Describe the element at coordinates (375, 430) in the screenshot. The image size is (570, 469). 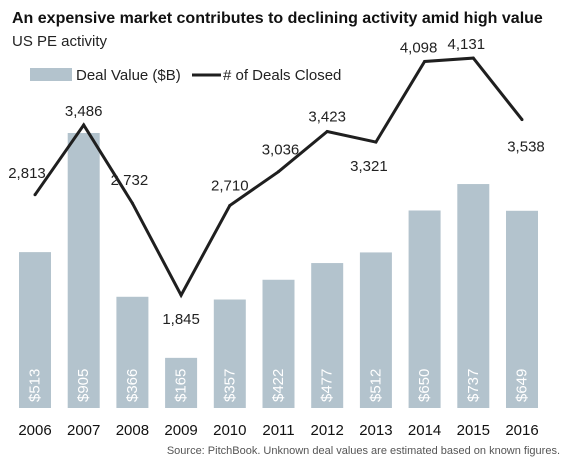
I see `x-tick-label-2013: 2013` at that location.